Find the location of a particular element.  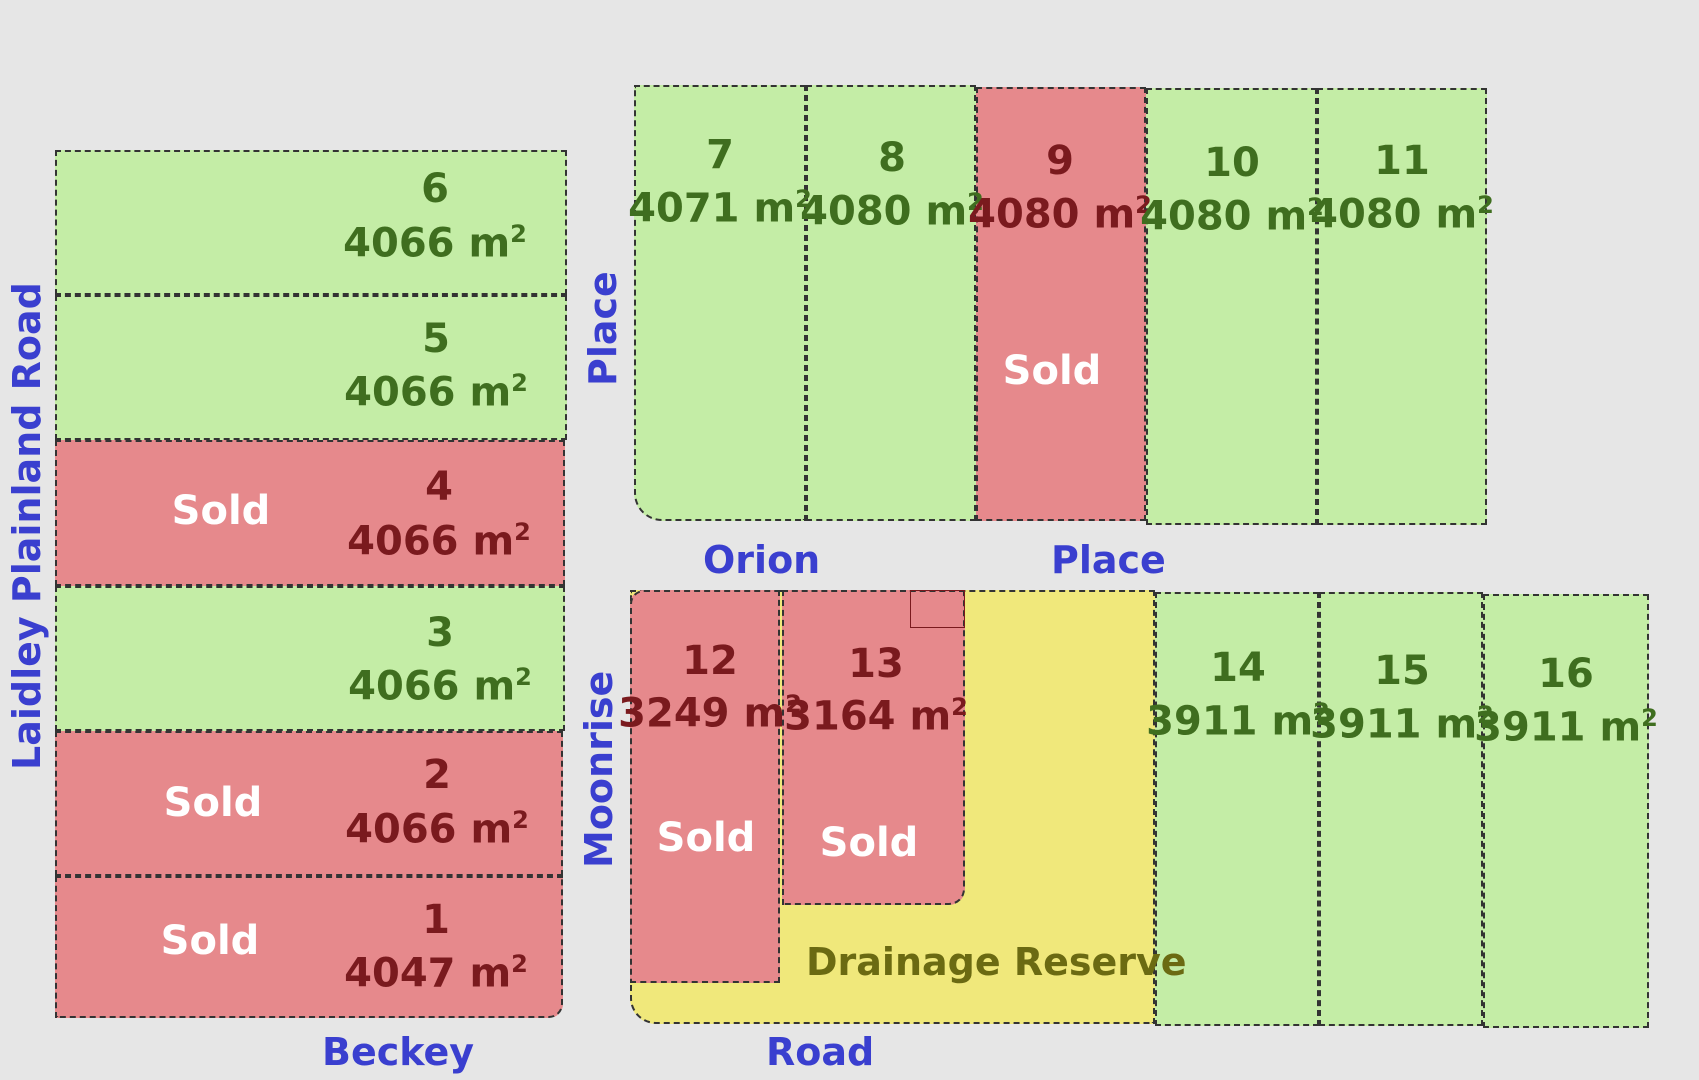

road-label-orion: Orion is located at coordinates (762, 560).